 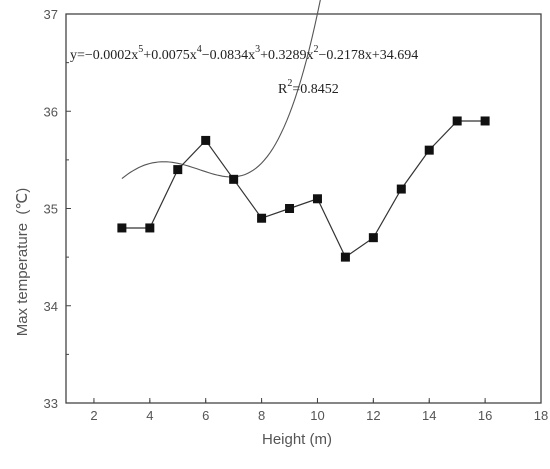 I want to click on y-axis: 33 34 35 36 37, so click(x=57, y=209).